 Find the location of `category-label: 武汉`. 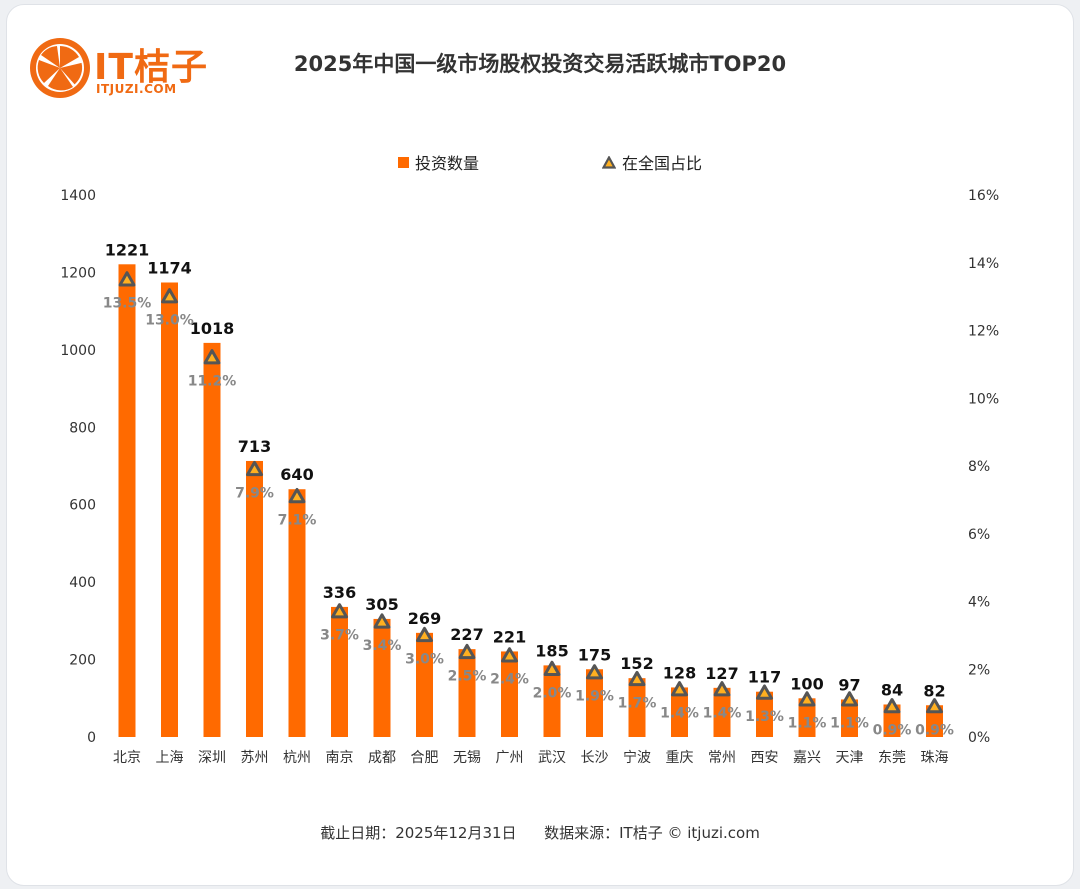

category-label: 武汉 is located at coordinates (552, 758).